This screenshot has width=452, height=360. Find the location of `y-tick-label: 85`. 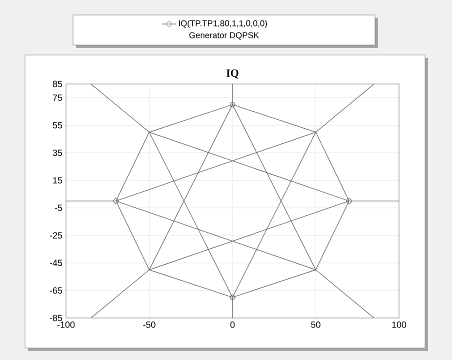

y-tick-label: 85 is located at coordinates (57, 84).